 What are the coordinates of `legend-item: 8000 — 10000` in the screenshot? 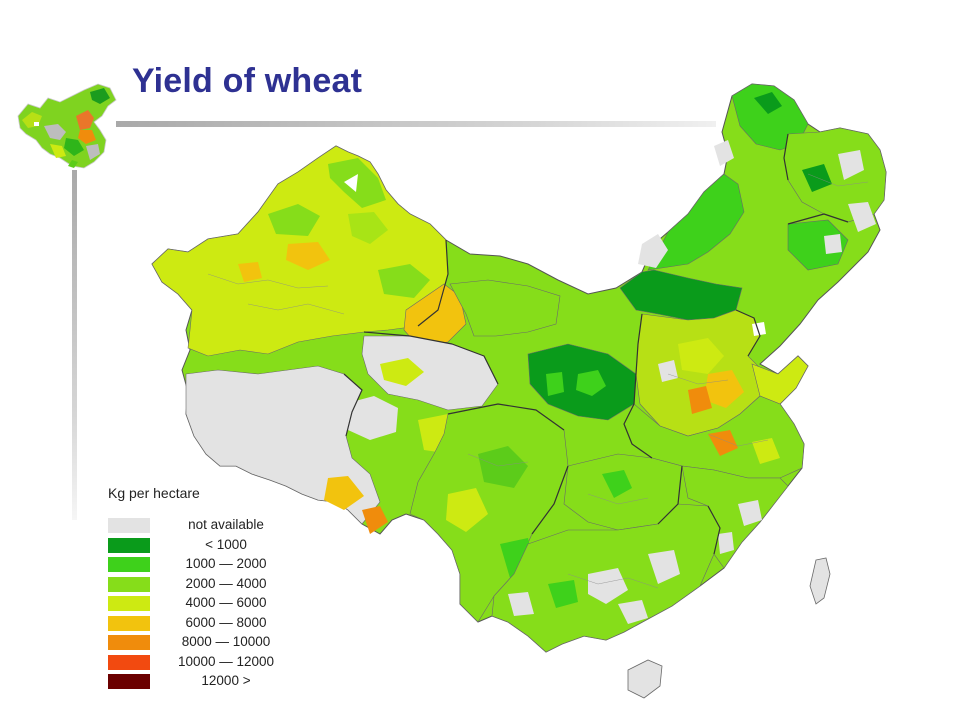 It's located at (203, 644).